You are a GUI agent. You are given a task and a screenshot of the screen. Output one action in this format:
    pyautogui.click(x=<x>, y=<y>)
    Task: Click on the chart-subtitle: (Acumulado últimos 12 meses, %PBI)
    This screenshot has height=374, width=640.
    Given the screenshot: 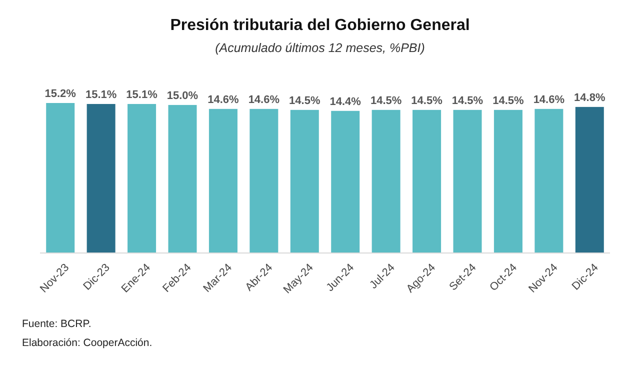 What is the action you would take?
    pyautogui.click(x=320, y=48)
    